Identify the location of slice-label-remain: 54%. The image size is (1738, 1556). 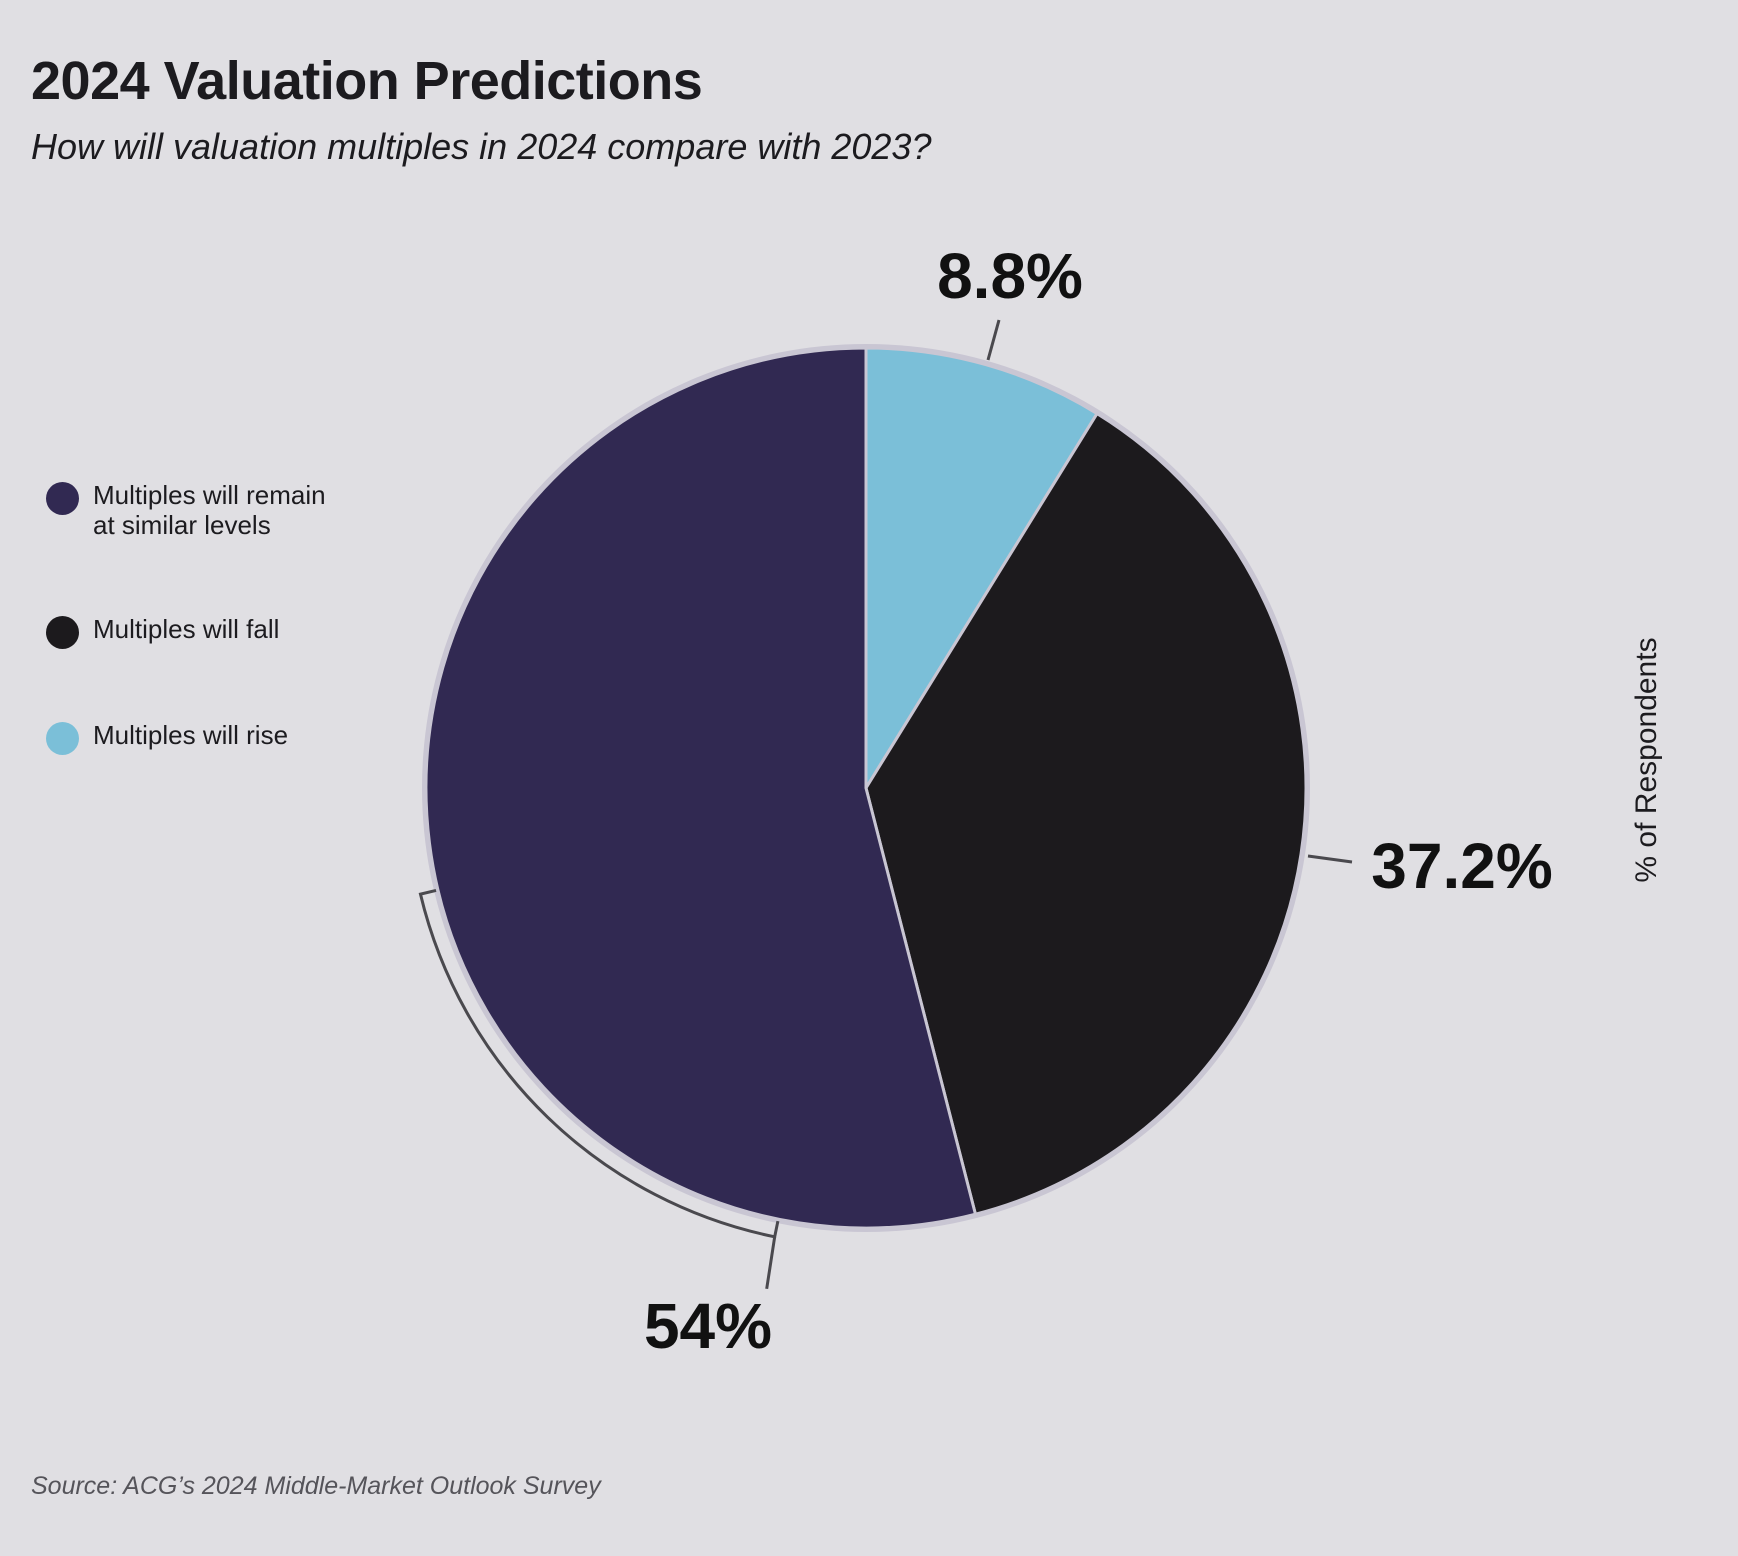
(708, 1326).